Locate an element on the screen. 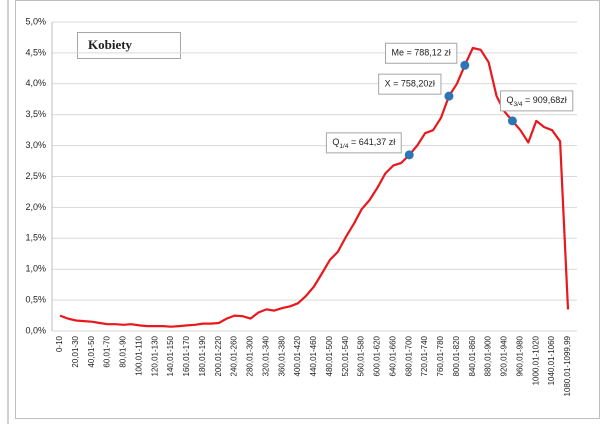 The height and width of the screenshot is (424, 609). x-tick-label: 720,01-740 is located at coordinates (424, 355).